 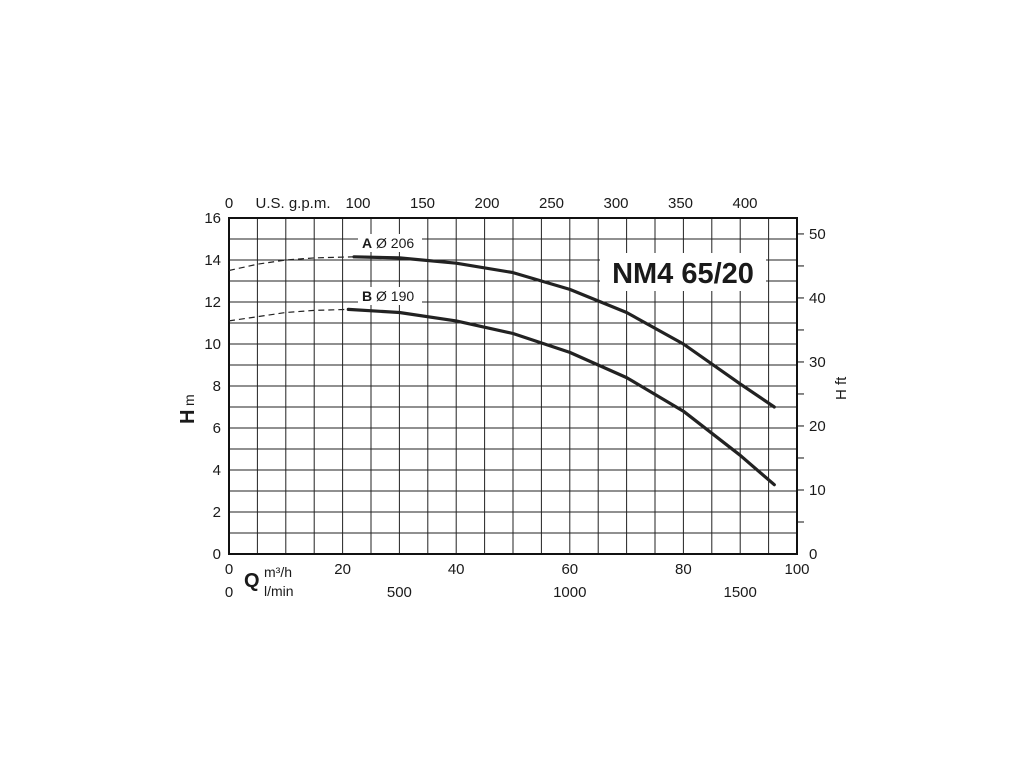 What do you see at coordinates (683, 569) in the screenshot?
I see `x-tick-label-bottom: 80` at bounding box center [683, 569].